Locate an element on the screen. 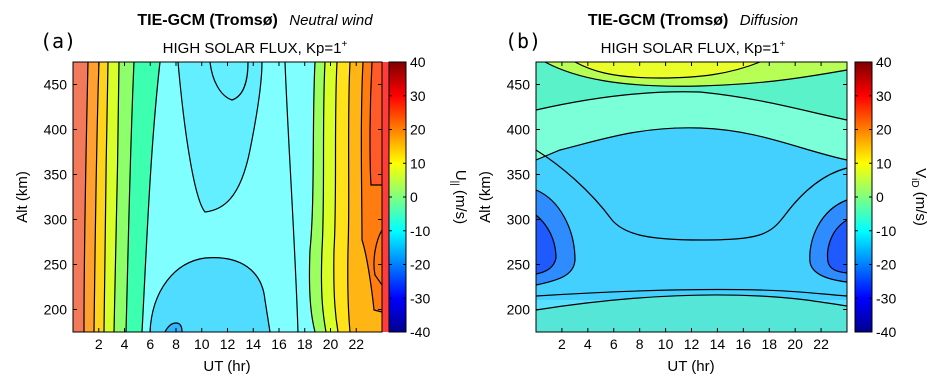  panel-a-colorbar-label-main: U is located at coordinates (460, 175).